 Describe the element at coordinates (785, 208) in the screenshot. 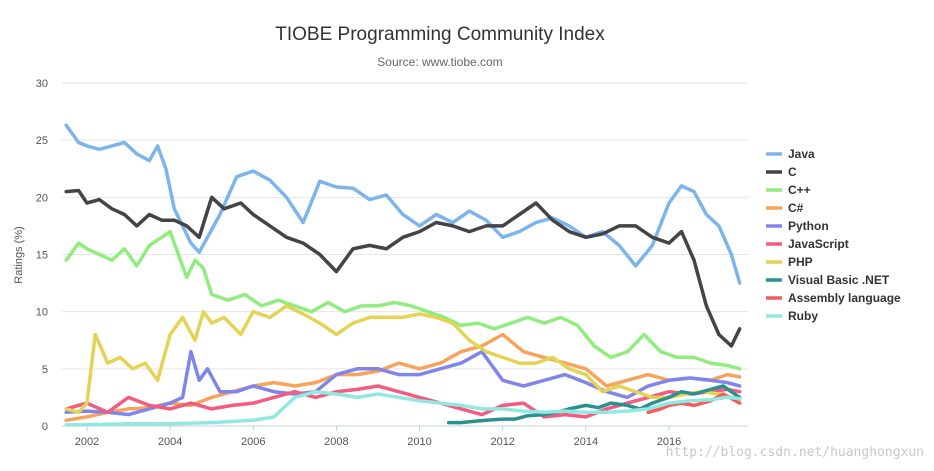

I see `legend-item: C#` at that location.